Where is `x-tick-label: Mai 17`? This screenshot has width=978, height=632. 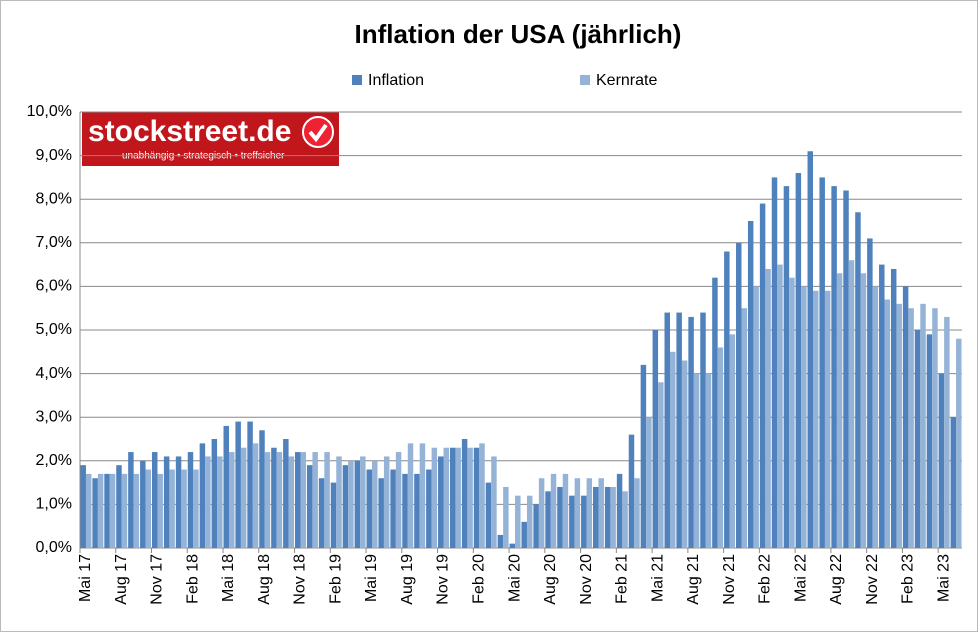 x-tick-label: Mai 17 is located at coordinates (85, 578).